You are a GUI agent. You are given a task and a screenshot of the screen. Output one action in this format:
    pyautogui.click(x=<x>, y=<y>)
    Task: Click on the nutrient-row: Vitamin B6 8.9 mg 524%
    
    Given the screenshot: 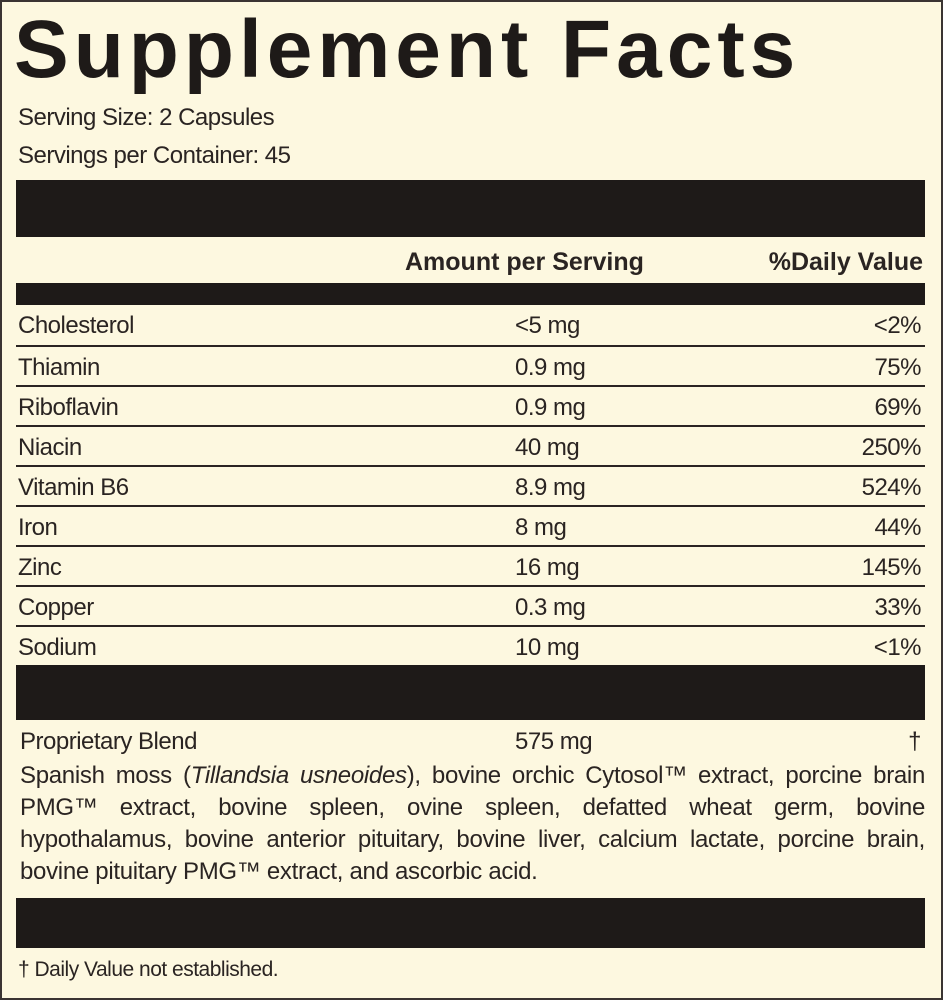 What is the action you would take?
    pyautogui.click(x=470, y=486)
    